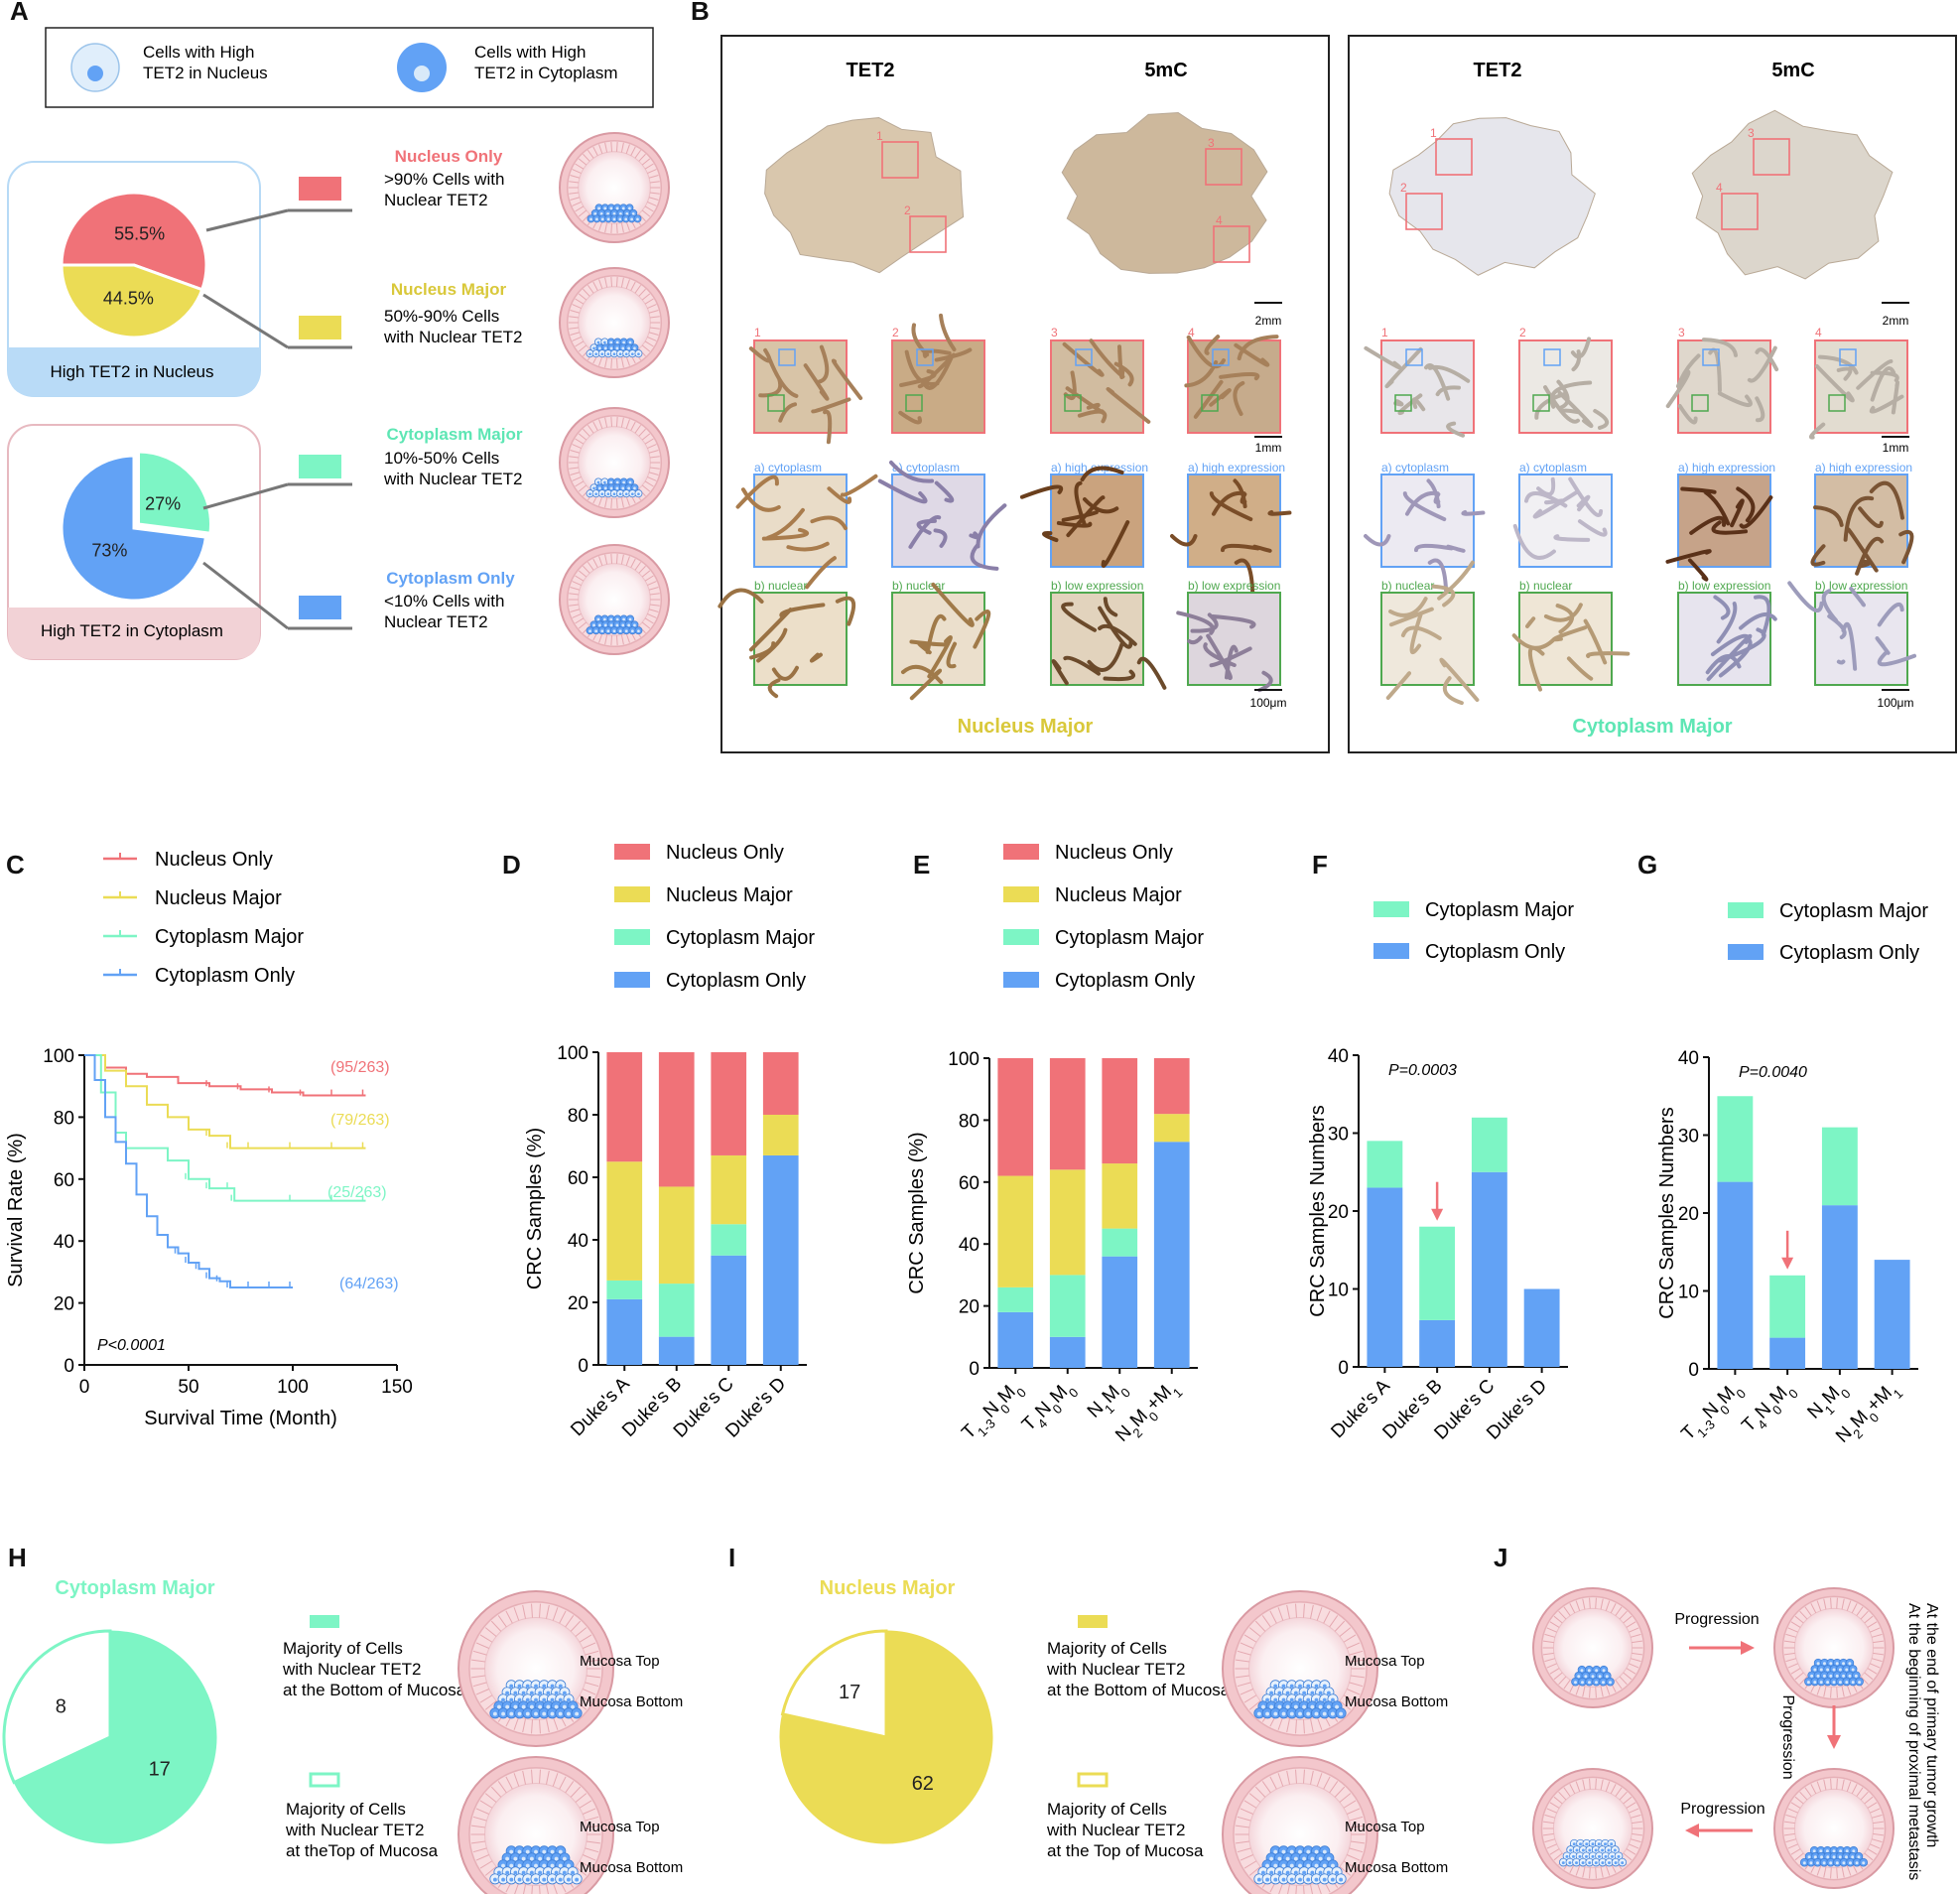  I want to click on cytoplasm-group-label-bg, so click(134, 633).